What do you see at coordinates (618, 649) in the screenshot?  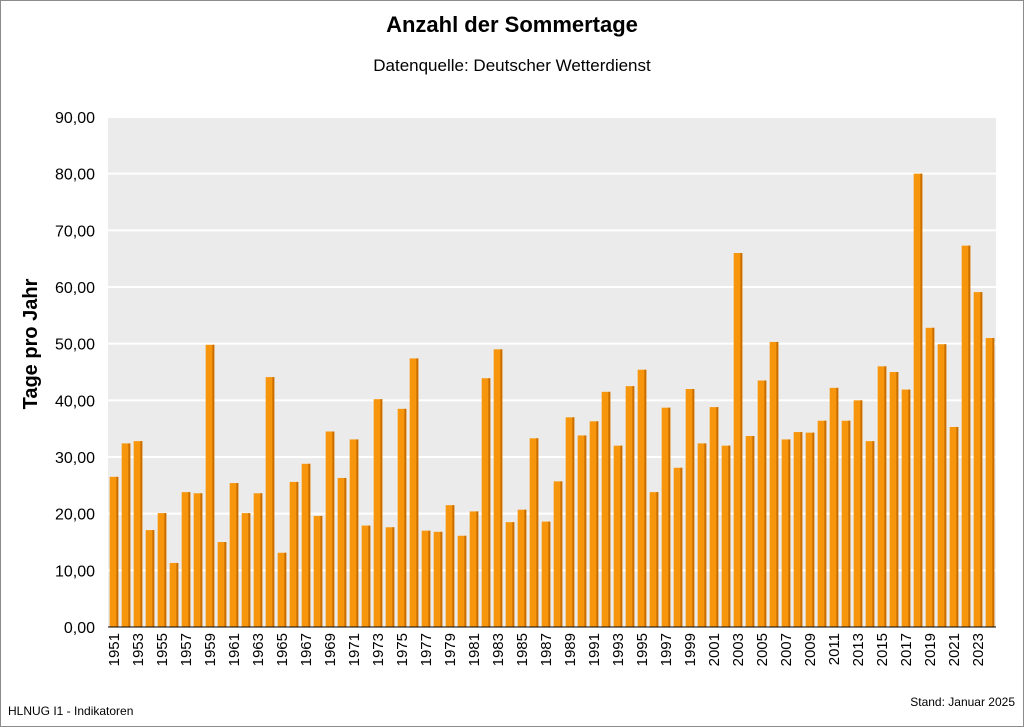 I see `x-tick-label: 1993` at bounding box center [618, 649].